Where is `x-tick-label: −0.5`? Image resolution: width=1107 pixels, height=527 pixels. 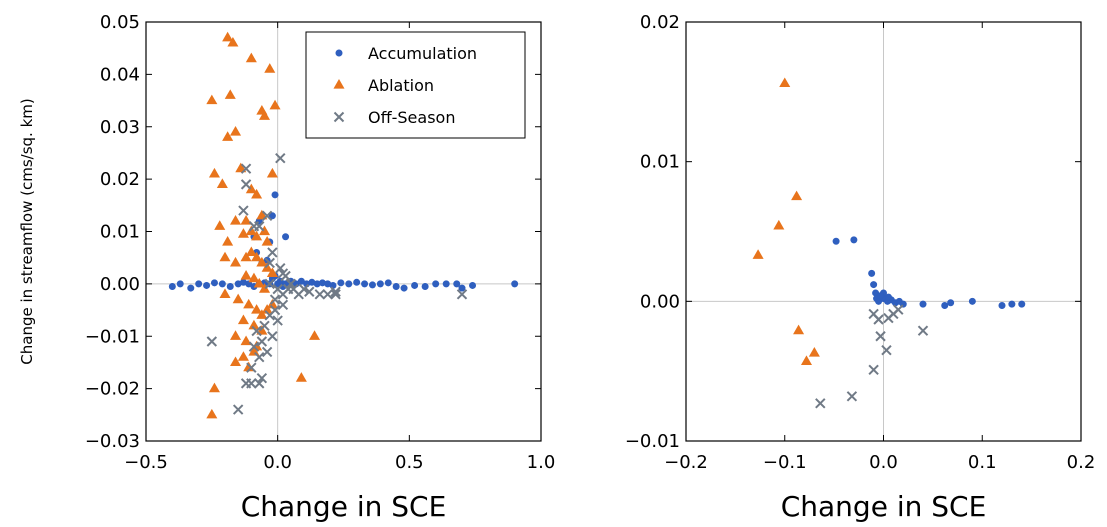 x-tick-label: −0.5 is located at coordinates (146, 462).